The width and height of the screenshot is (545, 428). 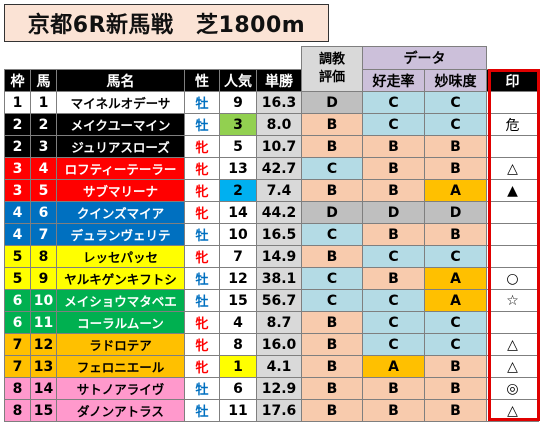 What do you see at coordinates (17, 212) in the screenshot?
I see `waku-cell: 4` at bounding box center [17, 212].